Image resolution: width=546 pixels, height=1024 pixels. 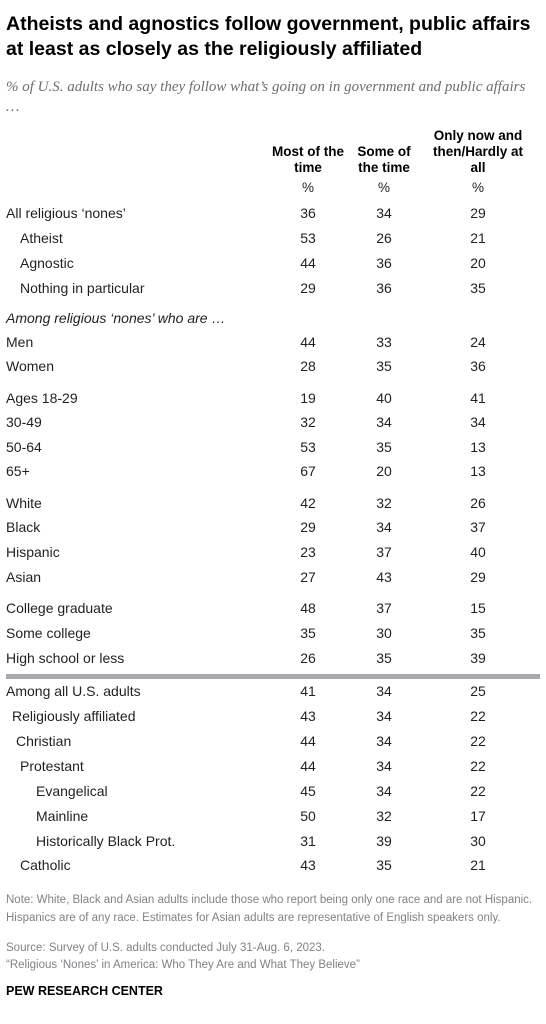 What do you see at coordinates (273, 473) in the screenshot?
I see `table-row: 65+ 67 20 13` at bounding box center [273, 473].